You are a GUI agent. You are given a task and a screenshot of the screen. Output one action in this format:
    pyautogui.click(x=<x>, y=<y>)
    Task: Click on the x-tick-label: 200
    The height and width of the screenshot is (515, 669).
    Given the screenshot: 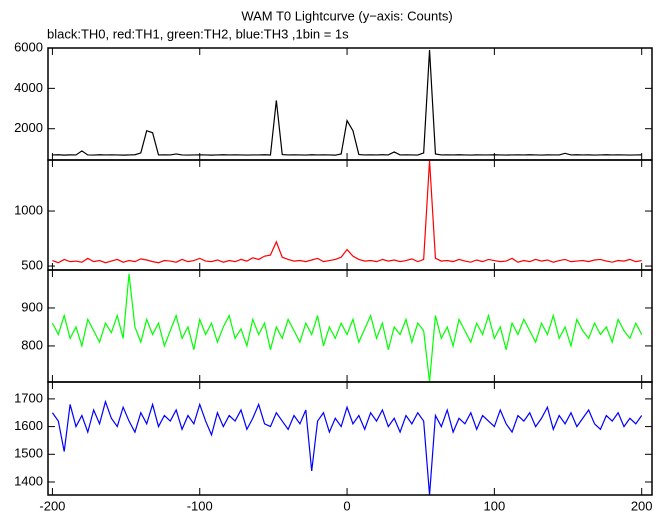 What is the action you would take?
    pyautogui.click(x=642, y=505)
    